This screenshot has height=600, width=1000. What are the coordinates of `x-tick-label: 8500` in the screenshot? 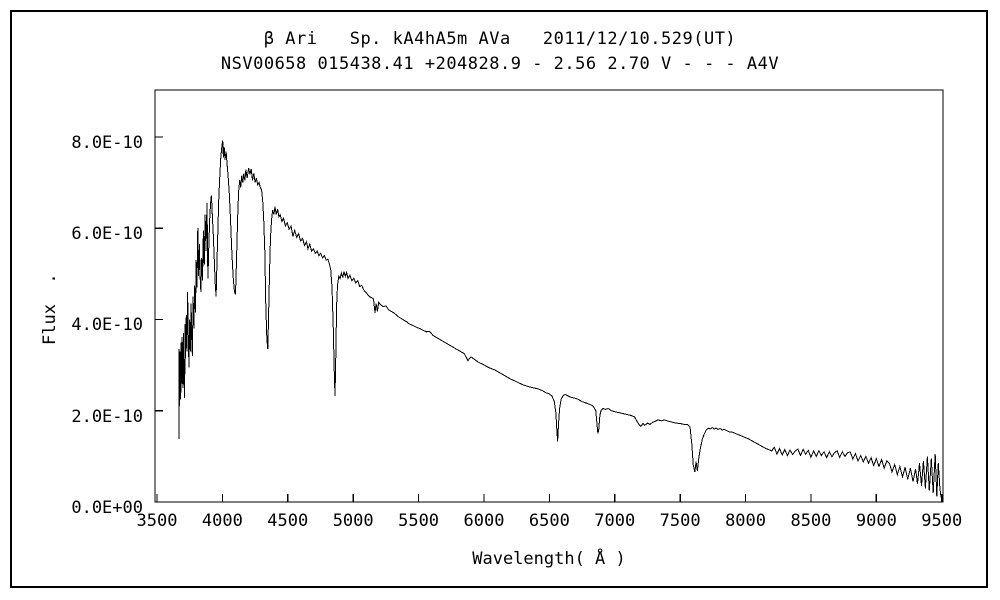 It's located at (811, 521).